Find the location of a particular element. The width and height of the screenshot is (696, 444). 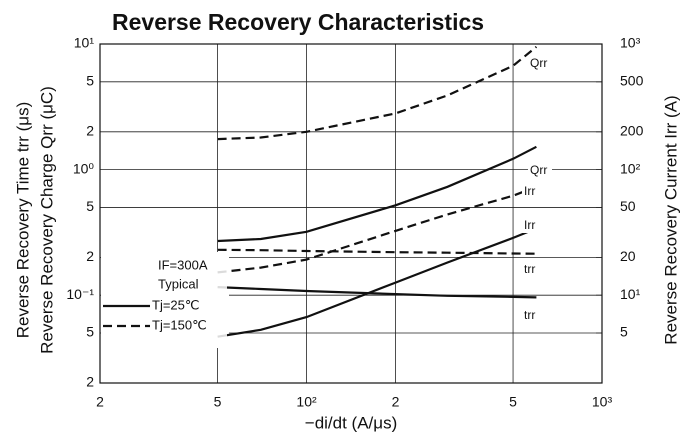

y2-axis-label: Reverse Recovery Current Irr (A) is located at coordinates (670, 219).